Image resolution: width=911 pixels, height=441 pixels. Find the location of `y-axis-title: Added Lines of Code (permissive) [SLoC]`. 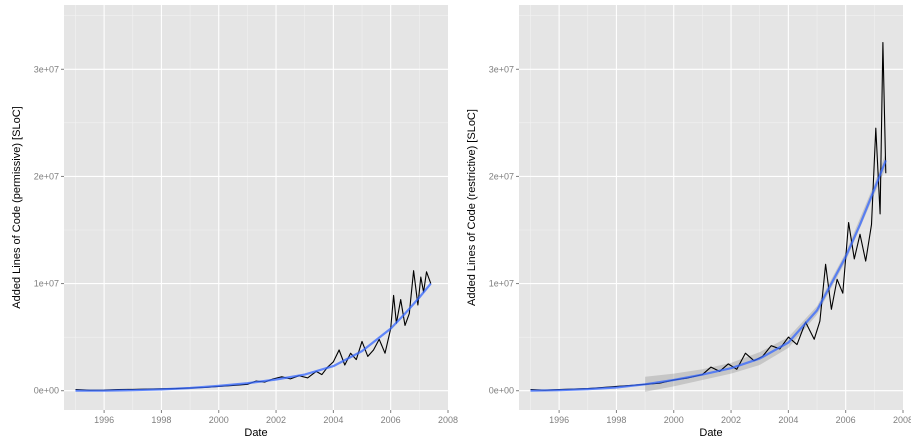

y-axis-title: Added Lines of Code (permissive) [SLoC] is located at coordinates (17, 207).